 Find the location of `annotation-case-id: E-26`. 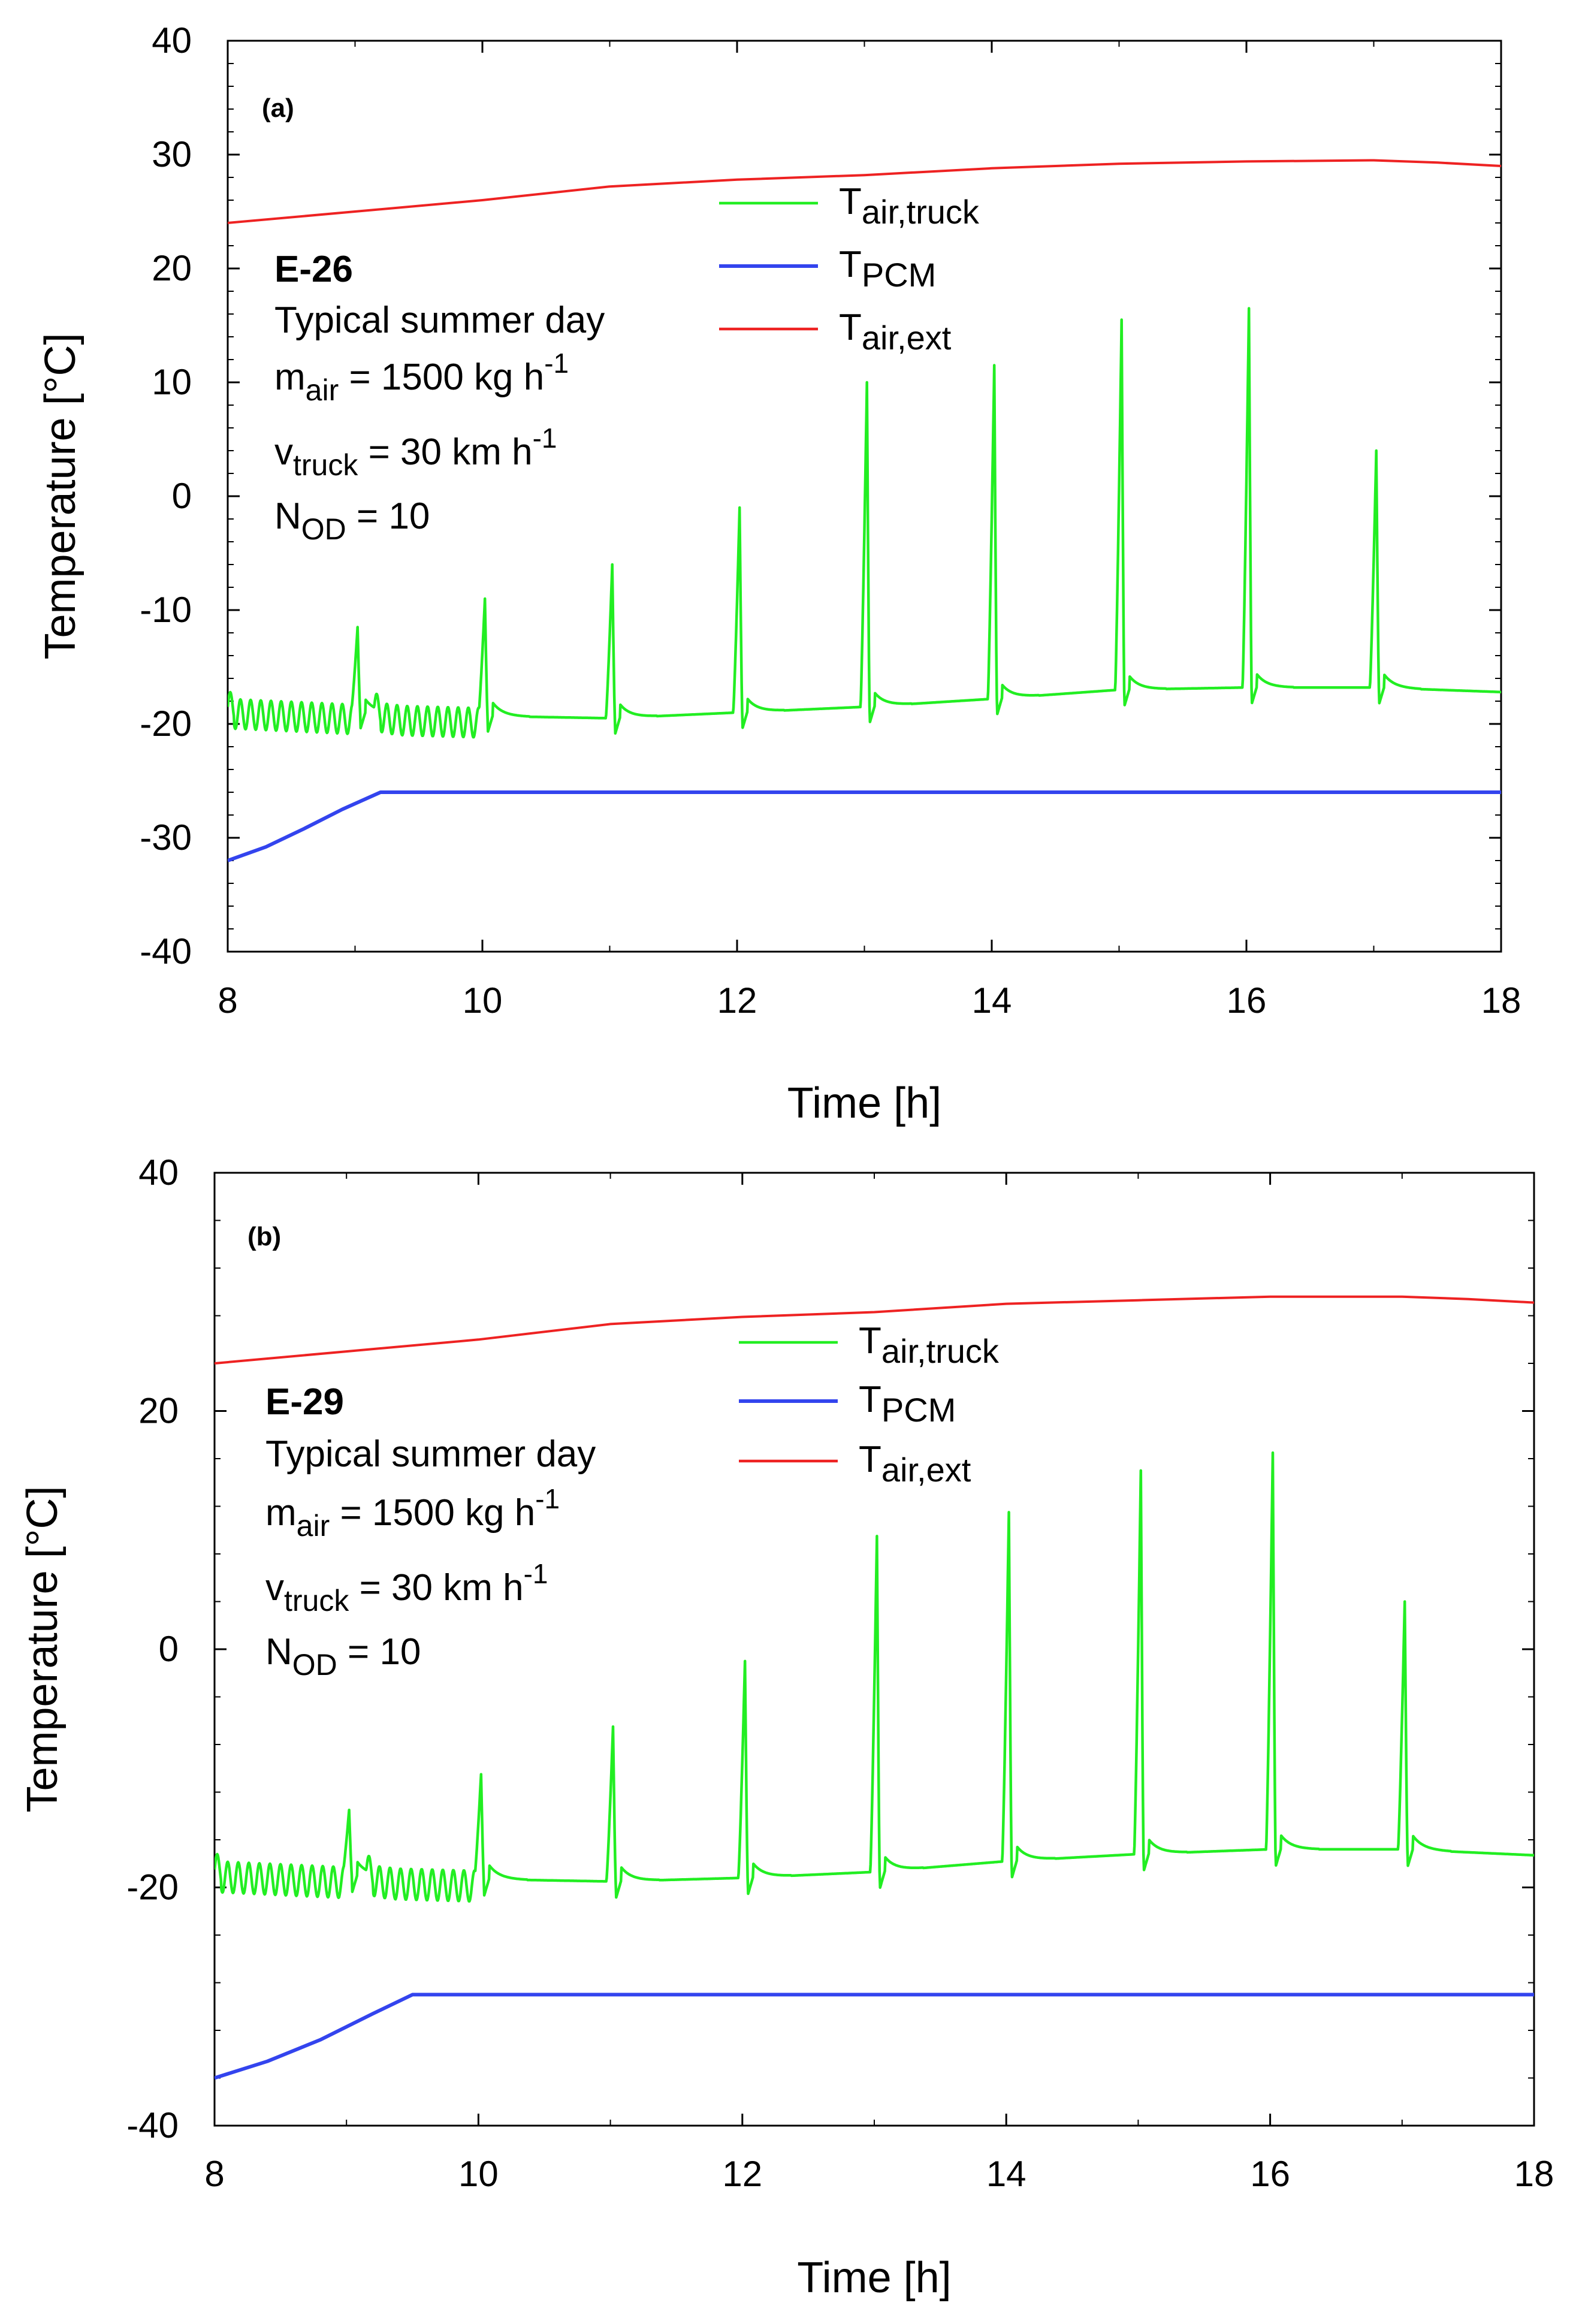

annotation-case-id: E-26 is located at coordinates (313, 269).